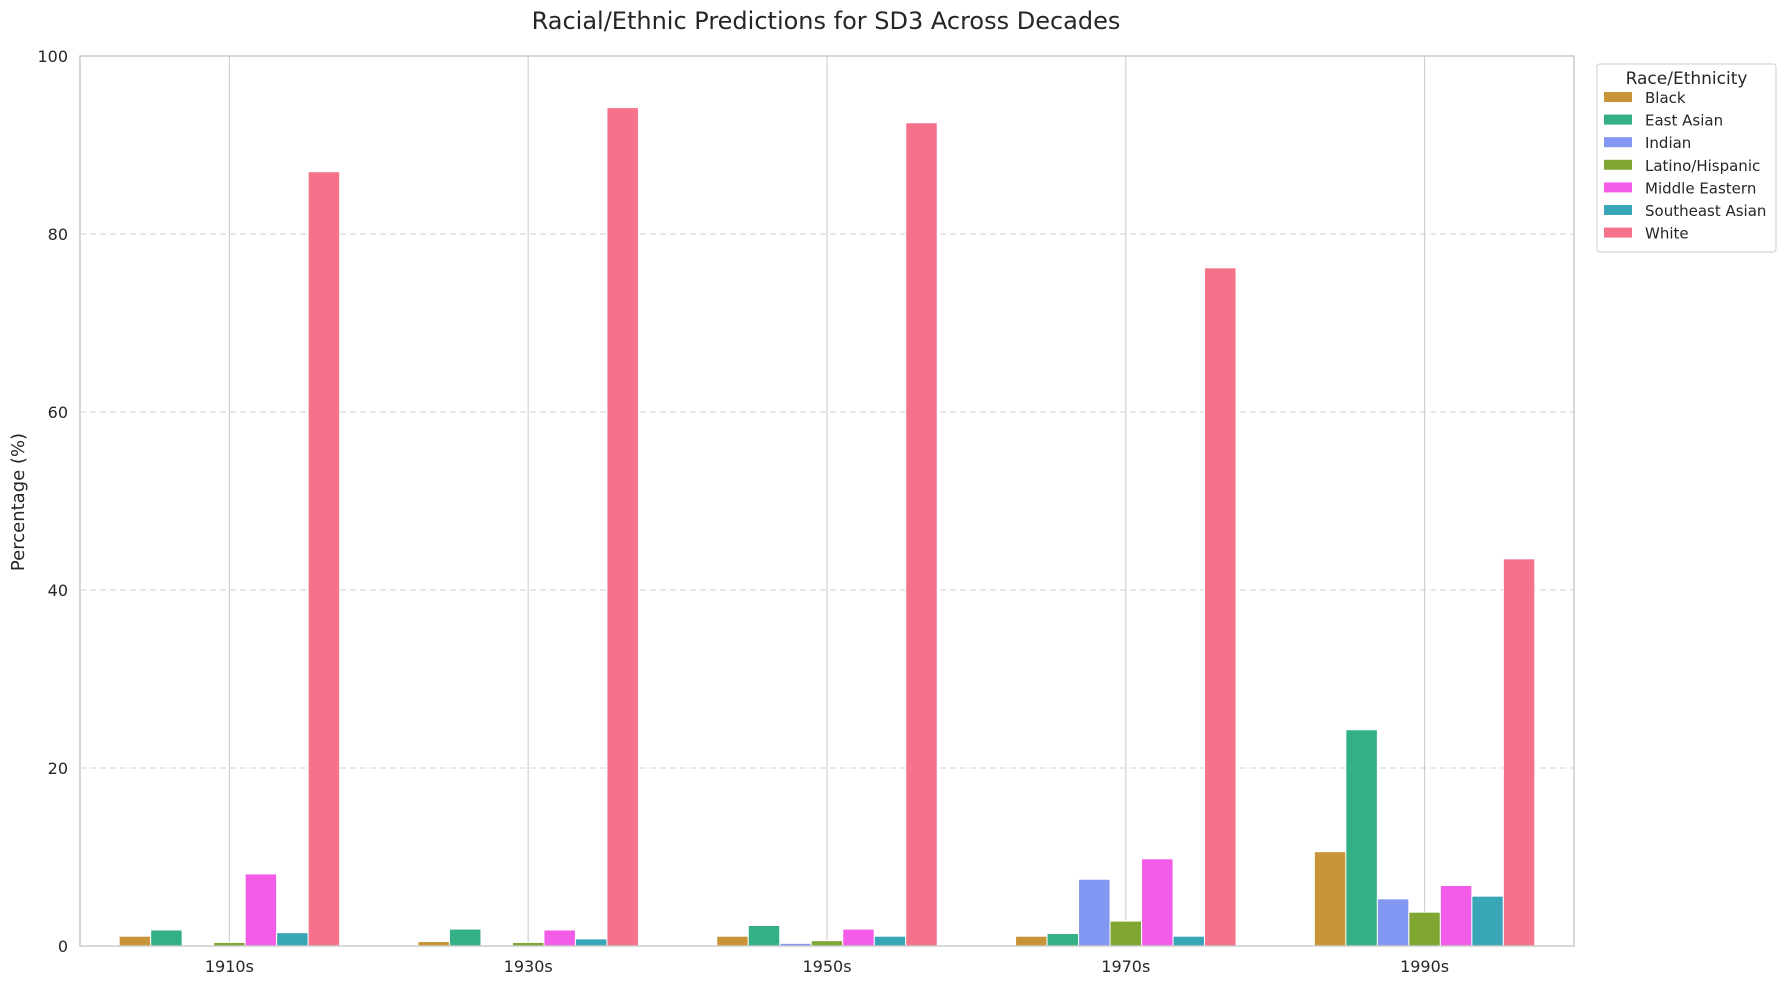 This screenshot has width=1784, height=983. Describe the element at coordinates (58, 590) in the screenshot. I see `y-tick-label: 40` at that location.